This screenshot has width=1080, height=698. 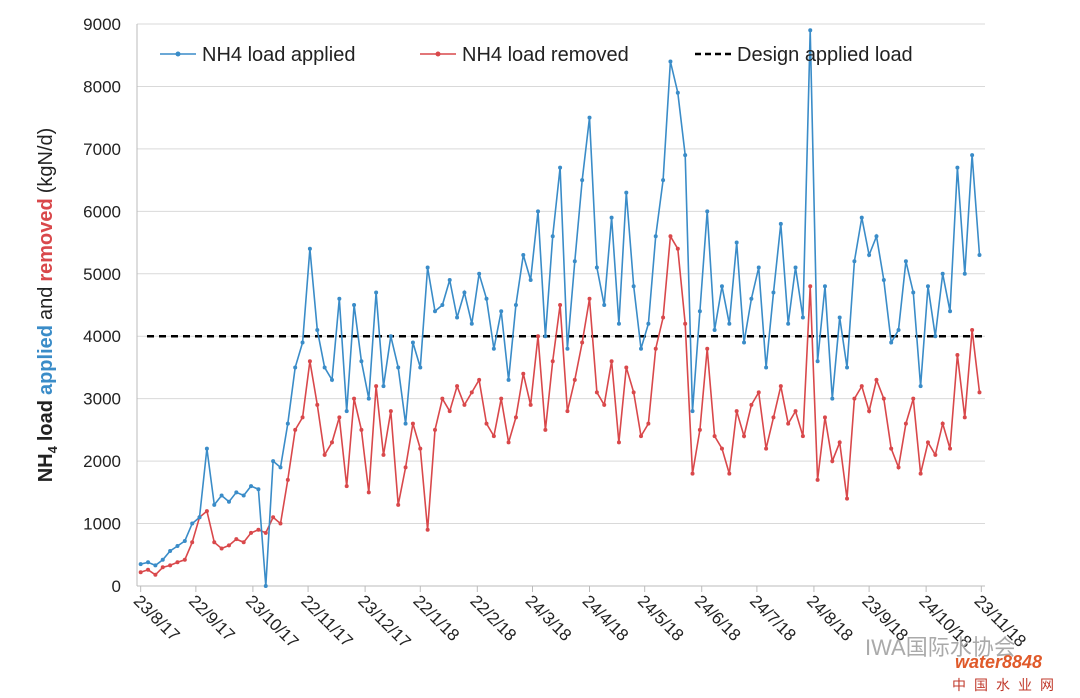 I want to click on x-tick-label: 24/4/18, so click(x=606, y=618).